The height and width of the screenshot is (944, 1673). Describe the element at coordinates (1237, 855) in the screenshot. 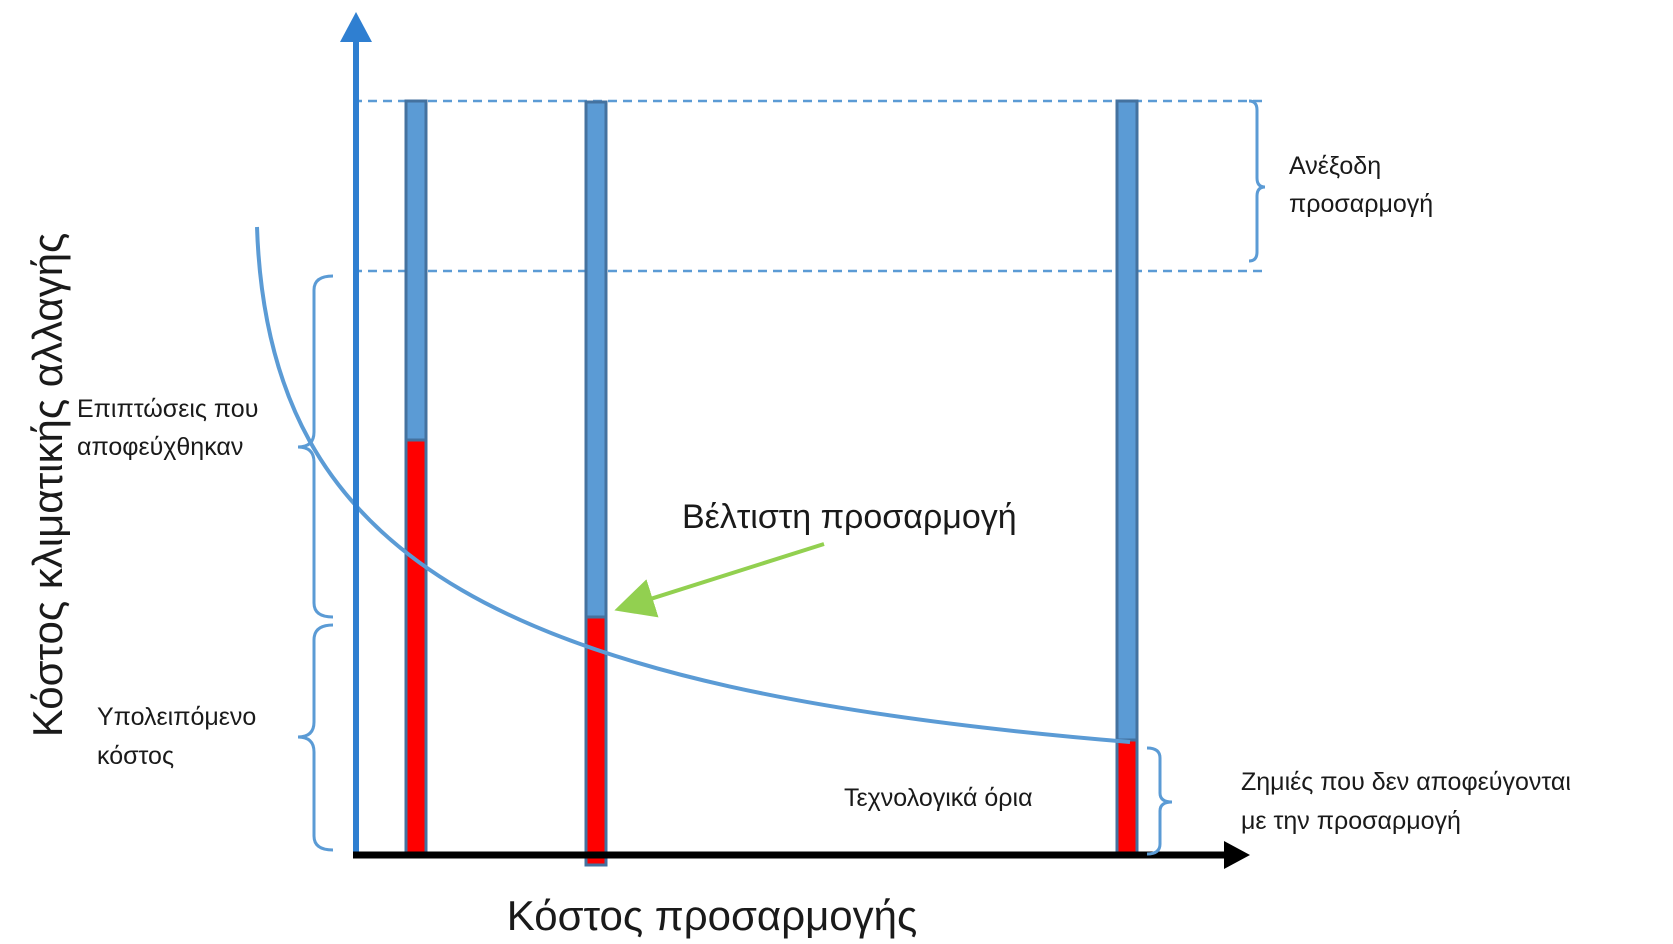

I see `x-axis-arrow-icon` at that location.